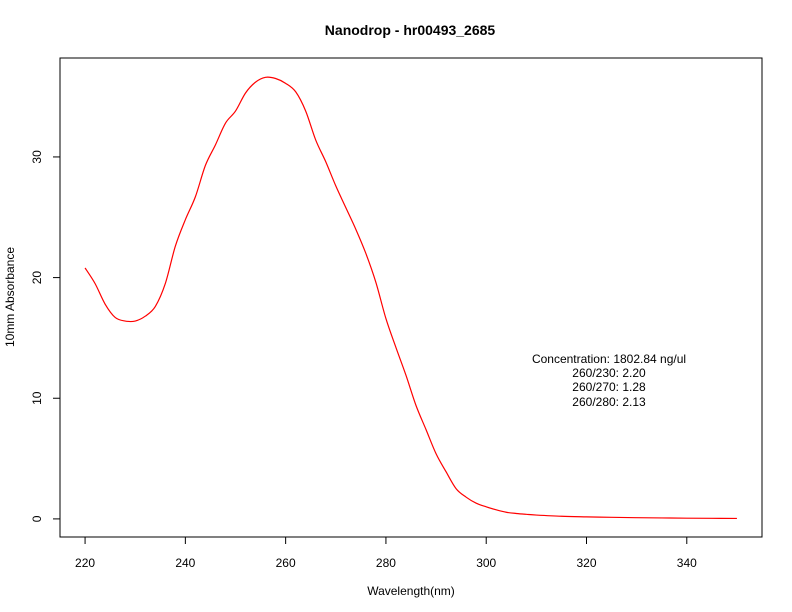  What do you see at coordinates (411, 591) in the screenshot?
I see `x-axis-label: Wavelength(nm)` at bounding box center [411, 591].